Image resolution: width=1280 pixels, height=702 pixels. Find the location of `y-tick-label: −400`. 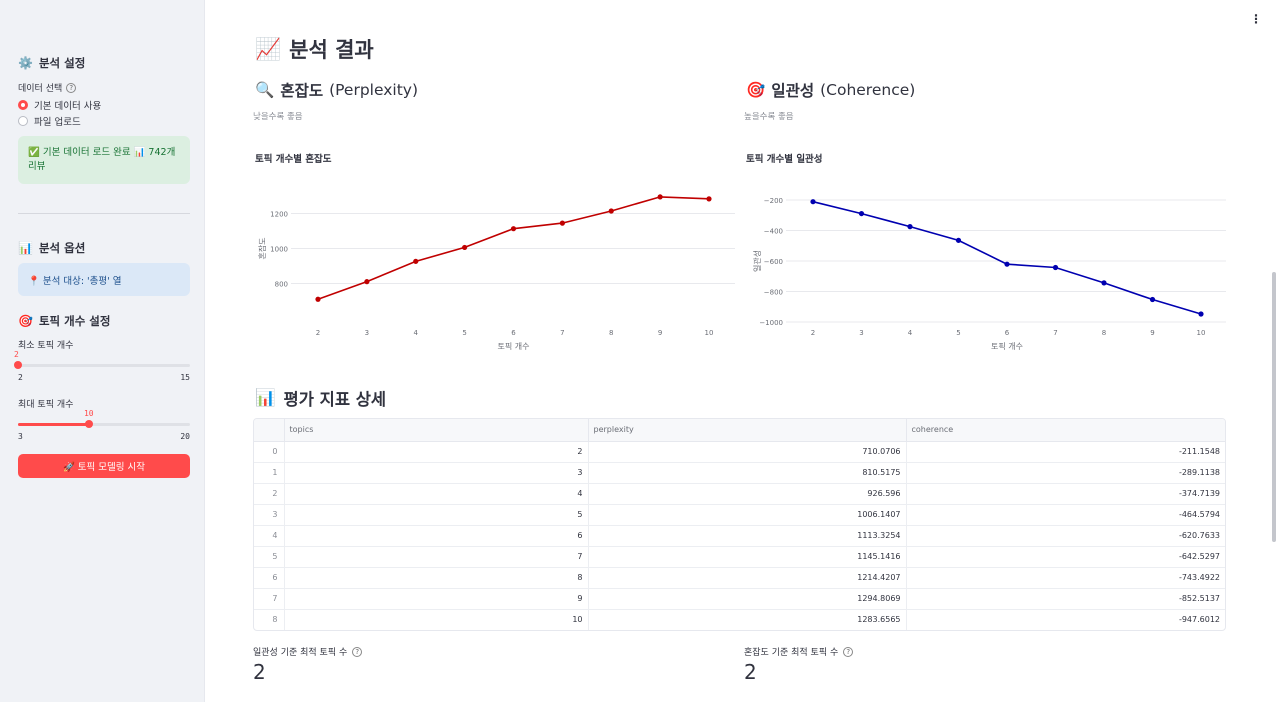

y-tick-label: −400 is located at coordinates (773, 232).